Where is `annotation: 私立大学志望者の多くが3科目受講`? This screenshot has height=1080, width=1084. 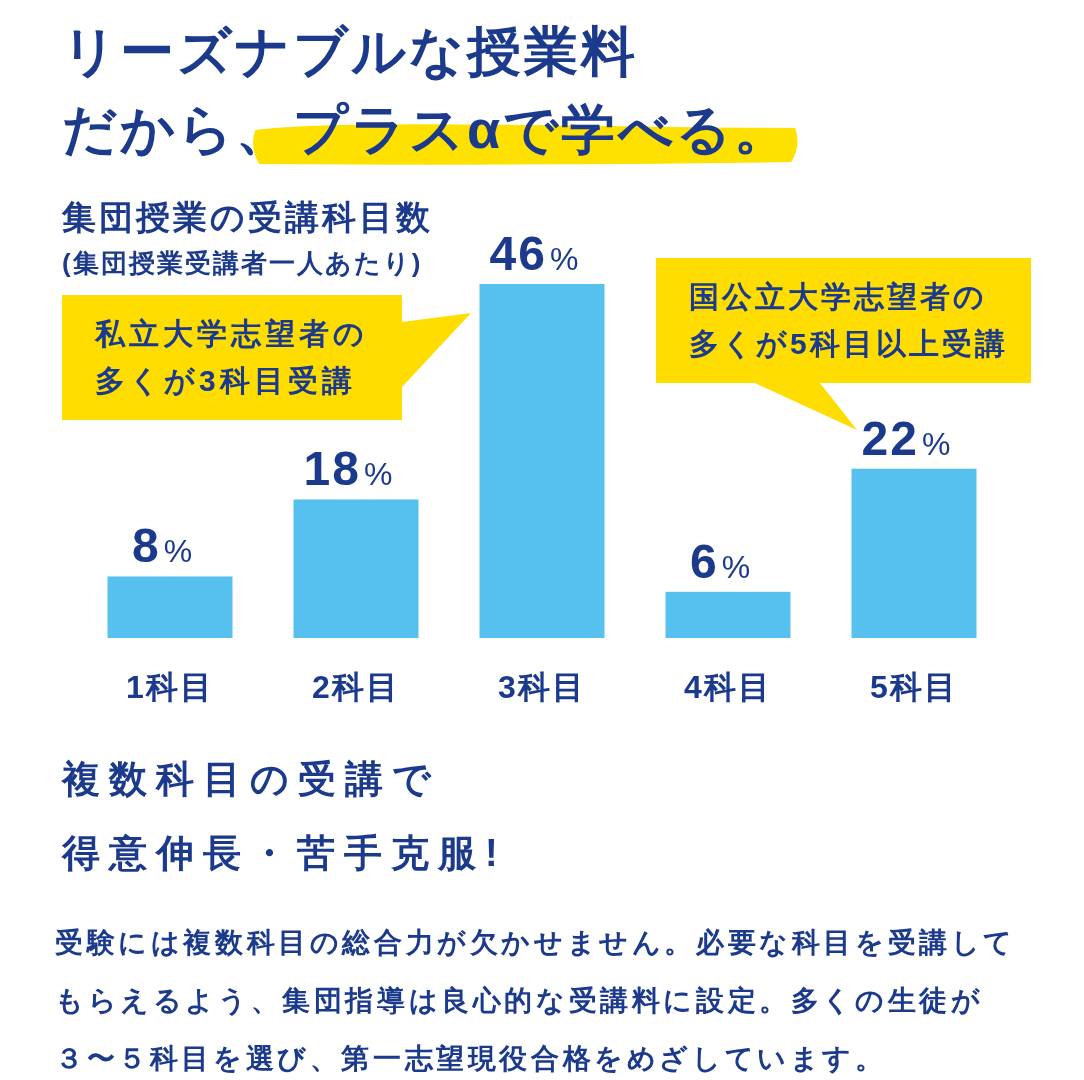
annotation: 私立大学志望者の多くが3科目受講 is located at coordinates (231, 357).